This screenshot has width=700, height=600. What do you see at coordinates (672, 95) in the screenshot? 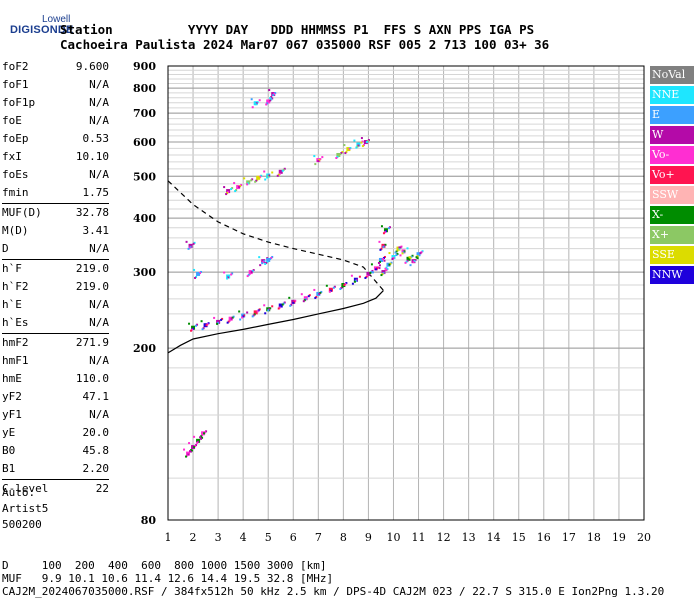
I see `legend-item: NNE` at bounding box center [672, 95].